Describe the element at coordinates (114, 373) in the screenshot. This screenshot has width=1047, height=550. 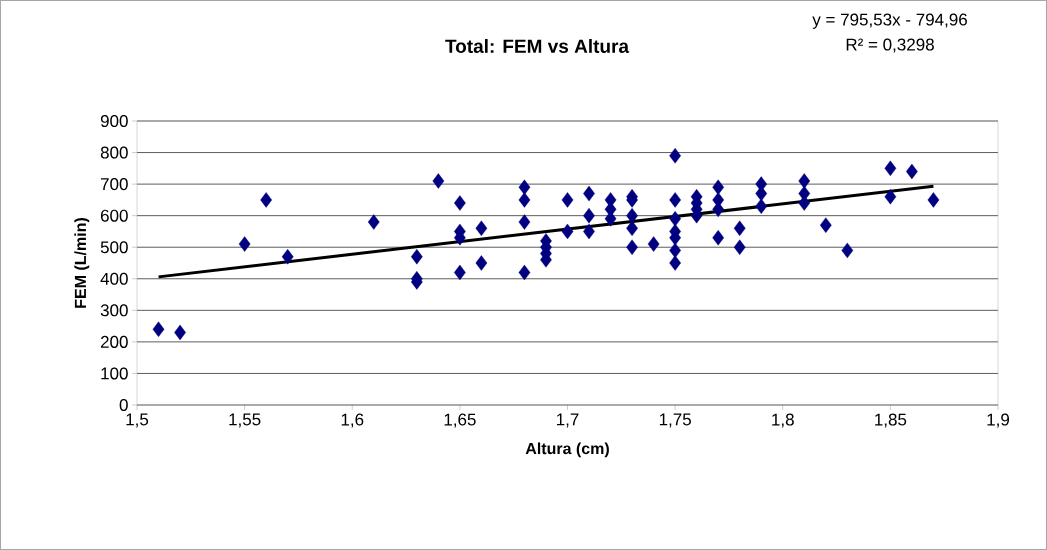
I see `y-tick-label: 100` at that location.